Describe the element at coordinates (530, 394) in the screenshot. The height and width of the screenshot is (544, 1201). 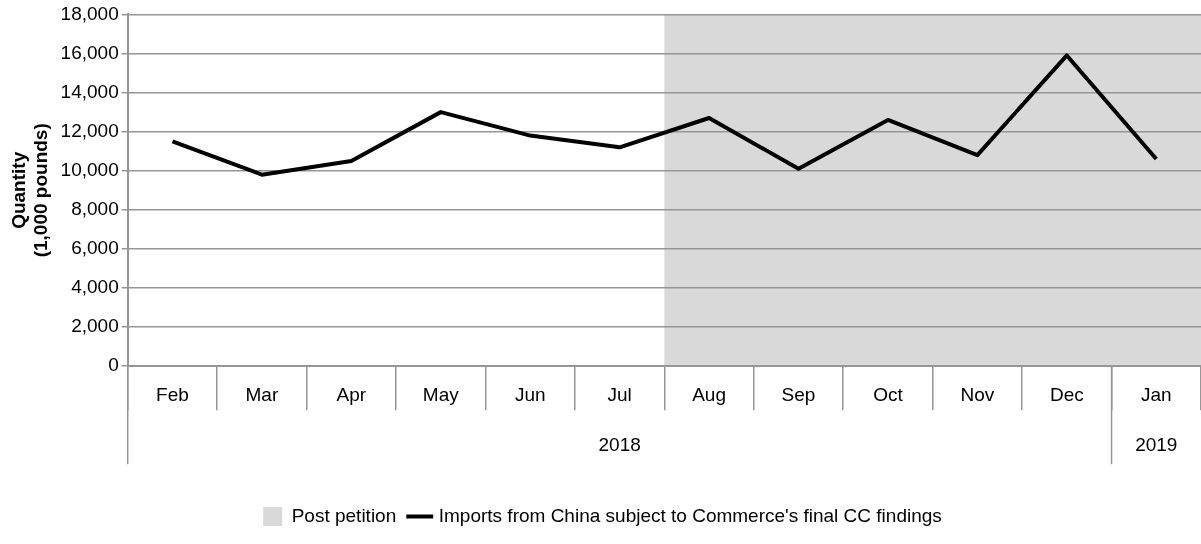
I see `x-tick-label: Jun` at that location.